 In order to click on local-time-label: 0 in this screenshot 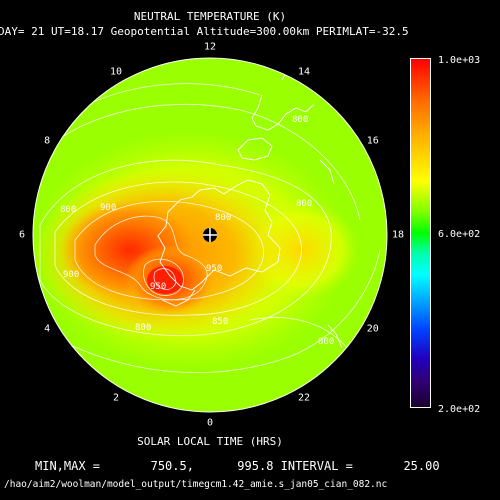, I will do `click(210, 423)`.